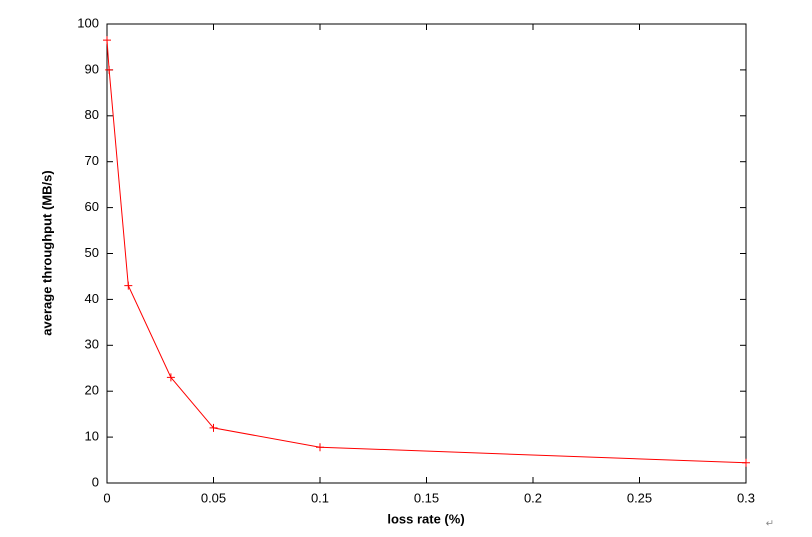 The height and width of the screenshot is (537, 812). Describe the element at coordinates (770, 524) in the screenshot. I see `corner-mark: ↵` at that location.